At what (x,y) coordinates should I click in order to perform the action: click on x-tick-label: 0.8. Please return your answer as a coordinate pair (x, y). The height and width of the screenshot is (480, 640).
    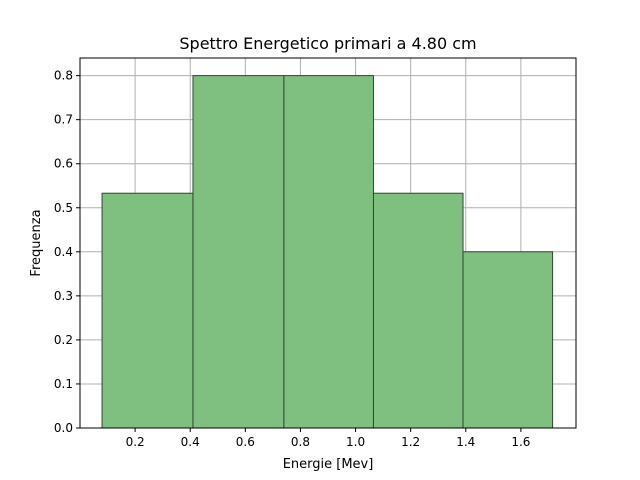
    Looking at the image, I should click on (300, 442).